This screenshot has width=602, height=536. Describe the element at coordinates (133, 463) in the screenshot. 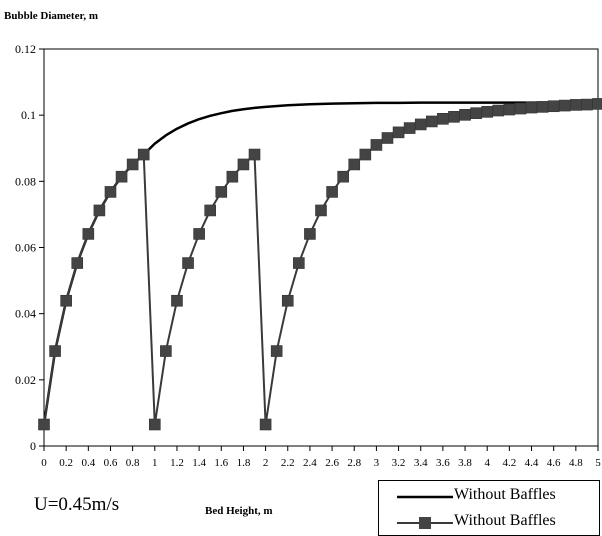

I see `x-tick-label: 0.8` at that location.